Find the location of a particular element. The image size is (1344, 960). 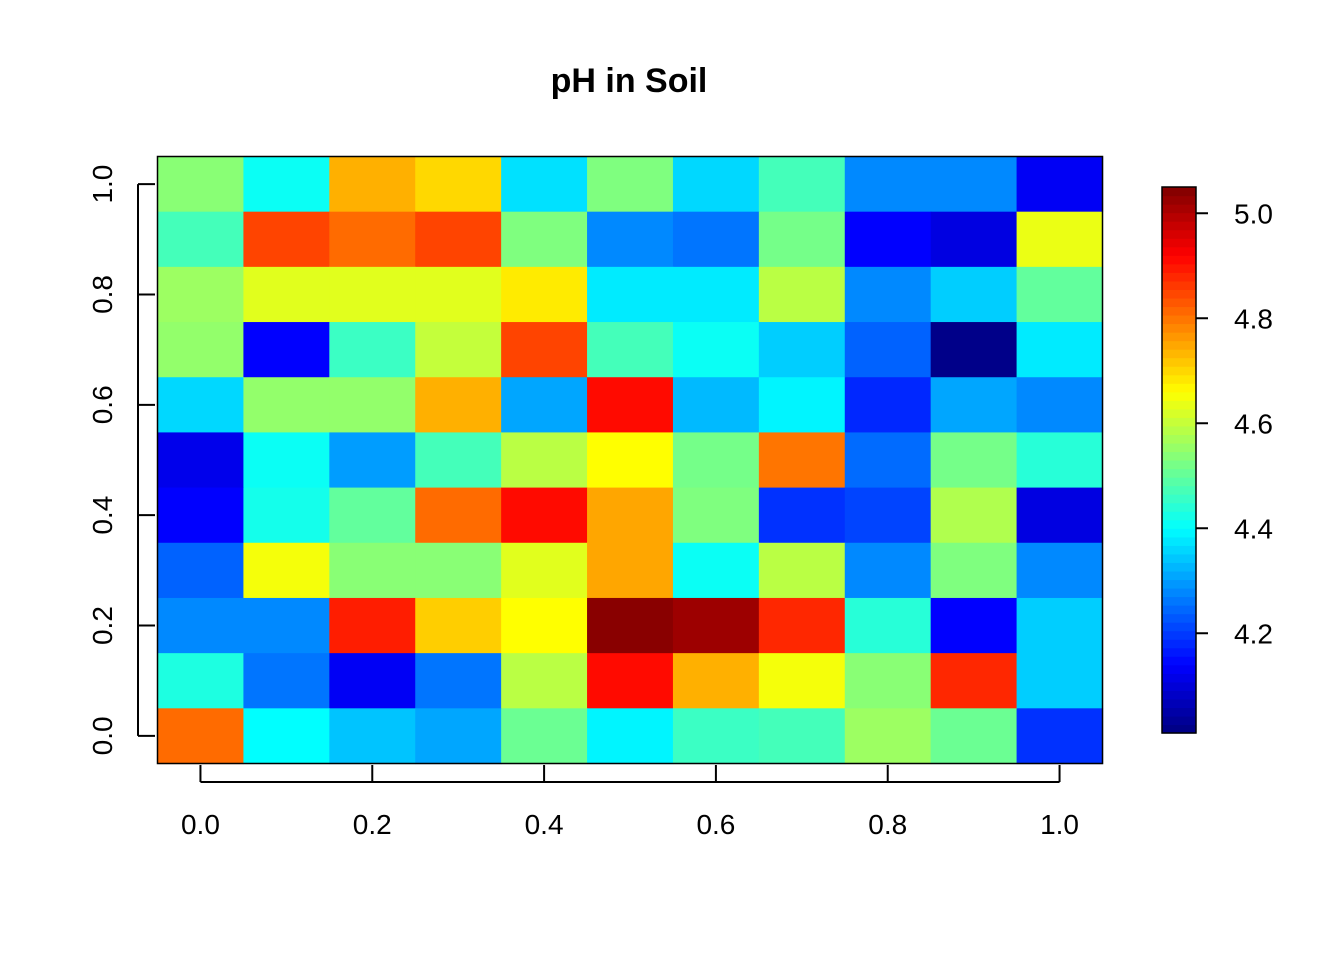

x-tick-label: 1.0 is located at coordinates (1059, 824).